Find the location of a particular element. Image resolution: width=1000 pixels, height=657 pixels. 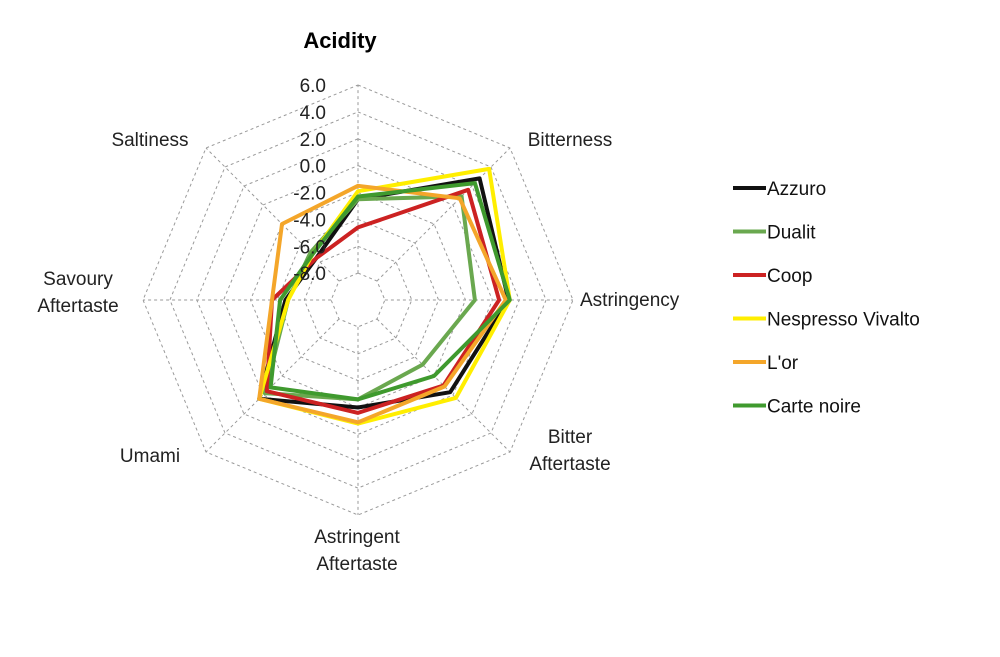

tick-label: 4.0 is located at coordinates (313, 113).